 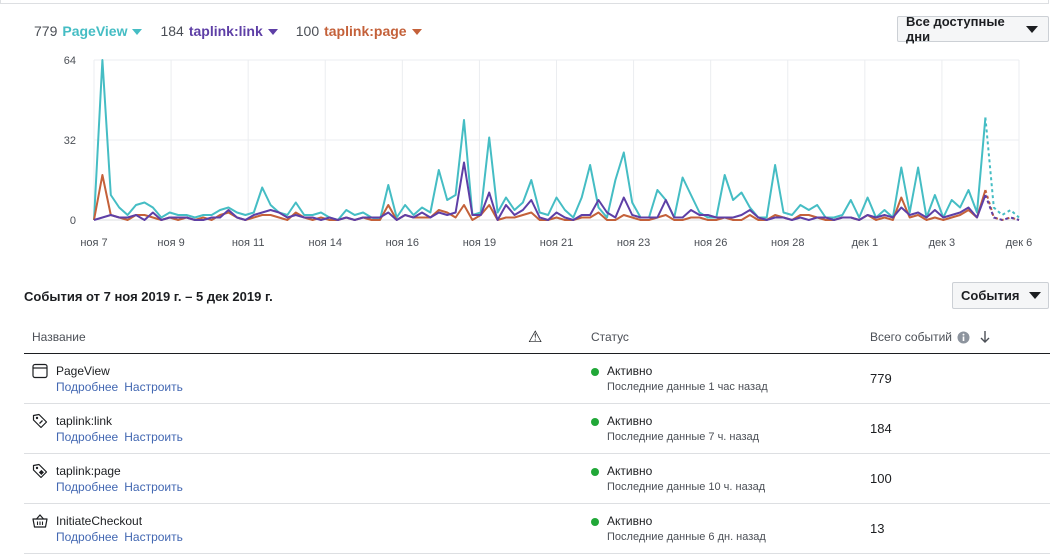 What do you see at coordinates (307, 31) in the screenshot?
I see `legend-count: 100` at bounding box center [307, 31].